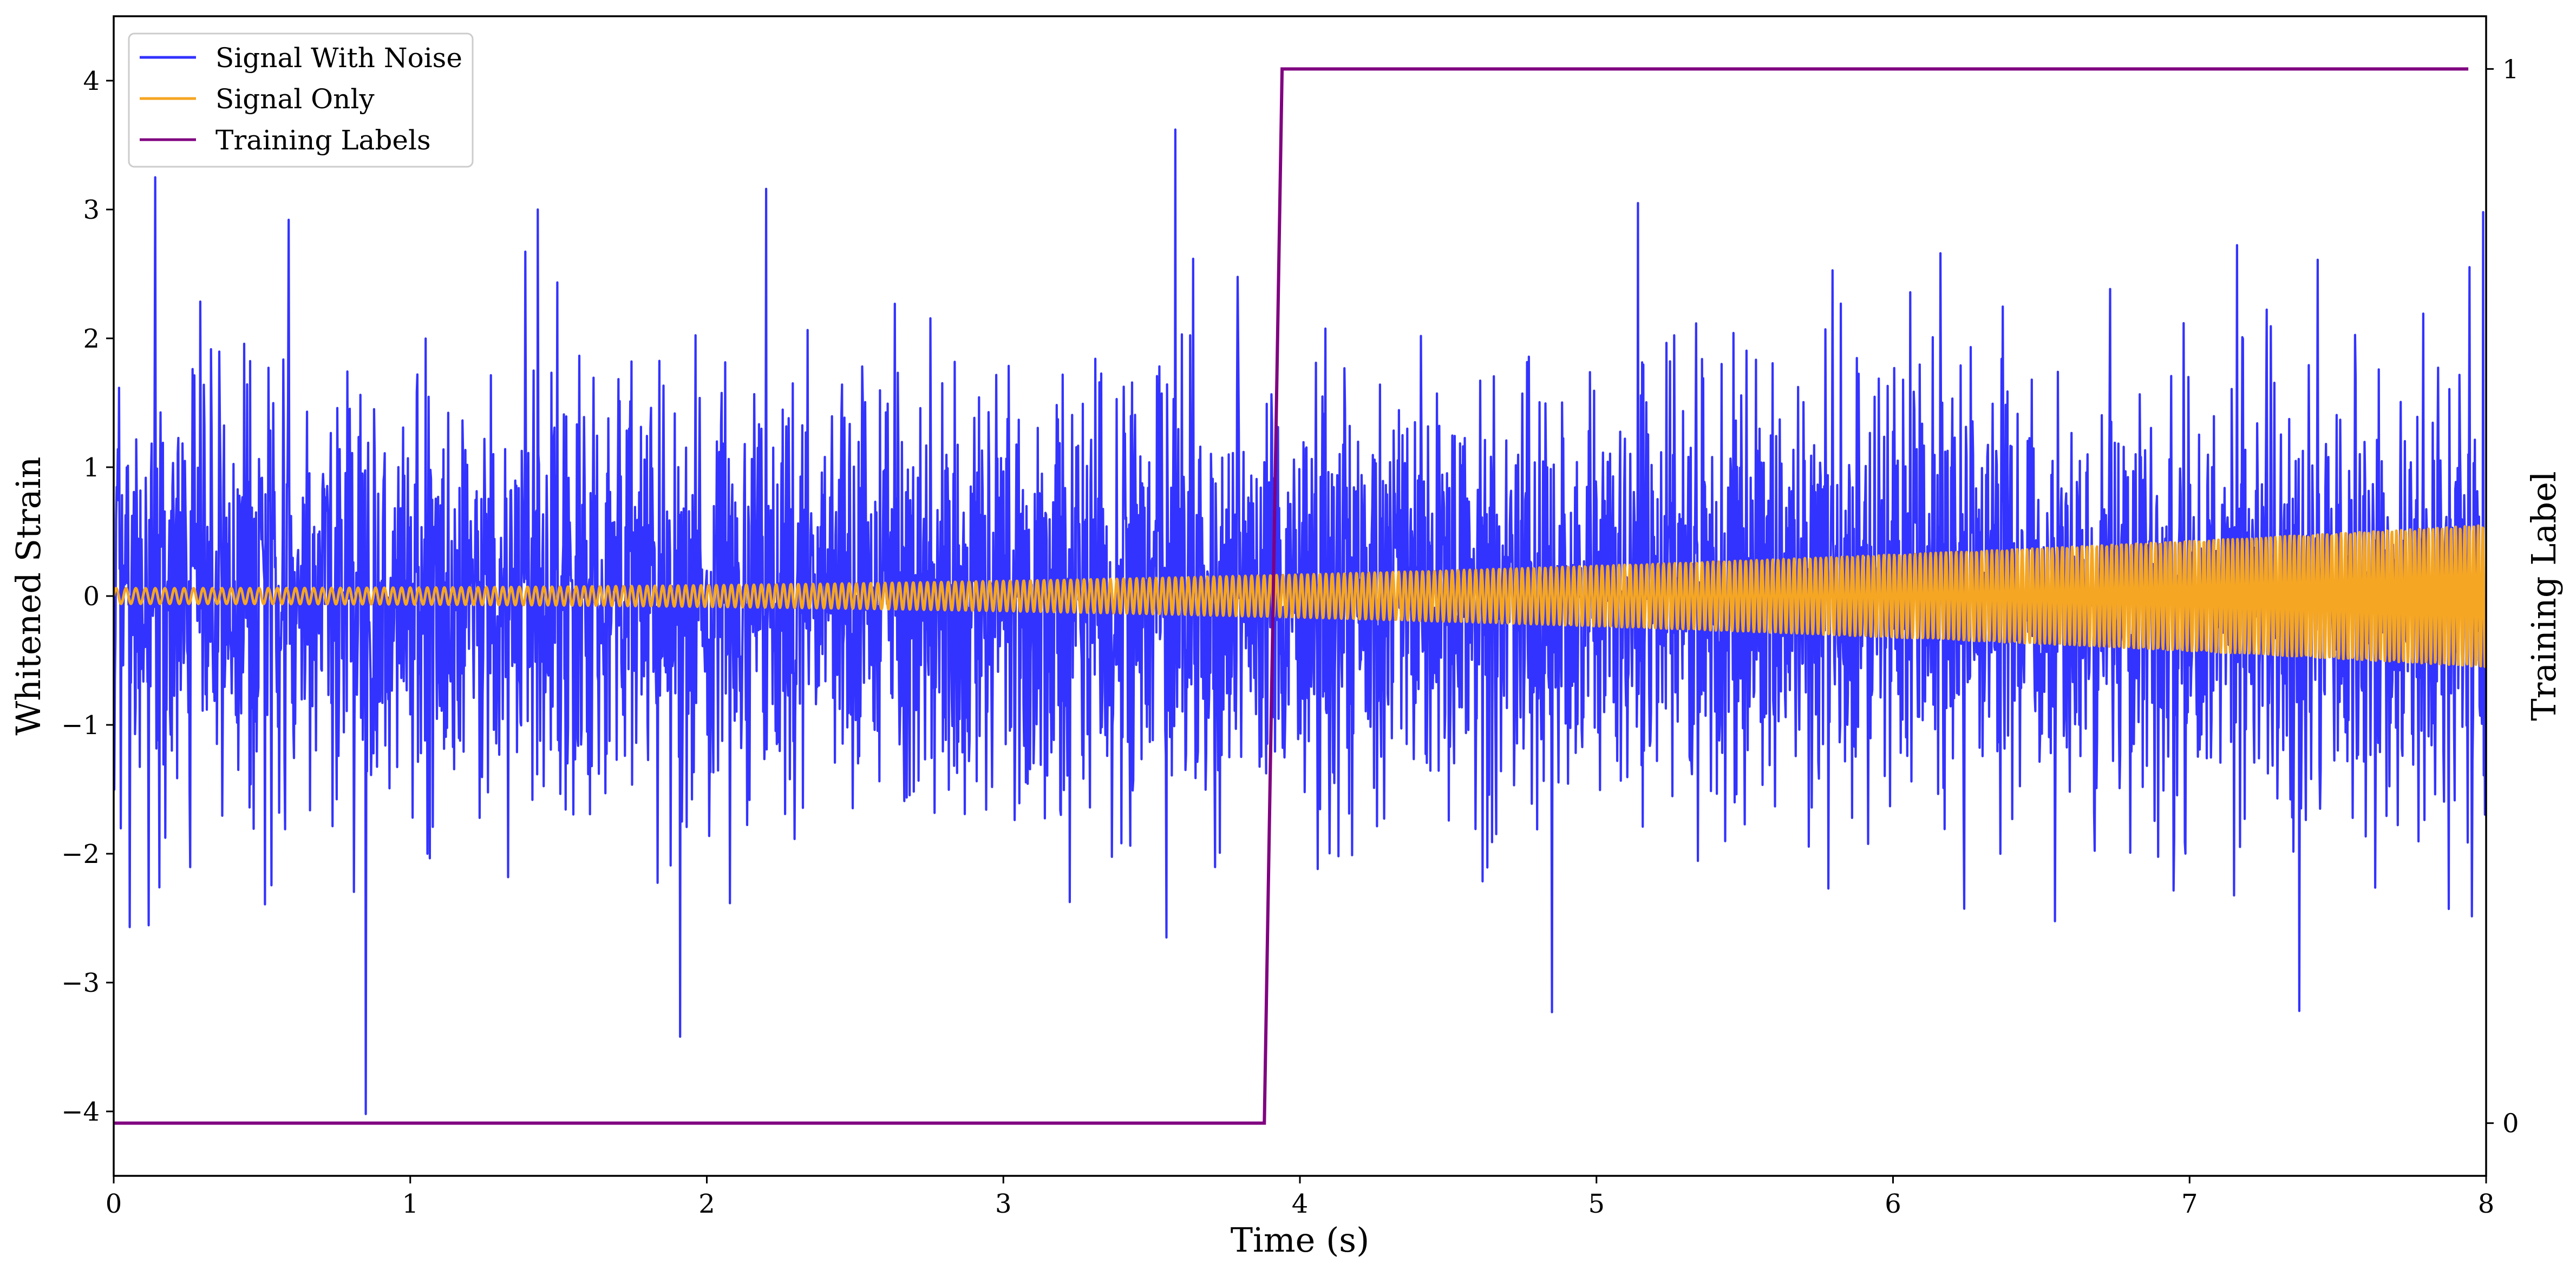 The image size is (2576, 1276). I want to click on x-tick-label: 5, so click(1597, 1204).